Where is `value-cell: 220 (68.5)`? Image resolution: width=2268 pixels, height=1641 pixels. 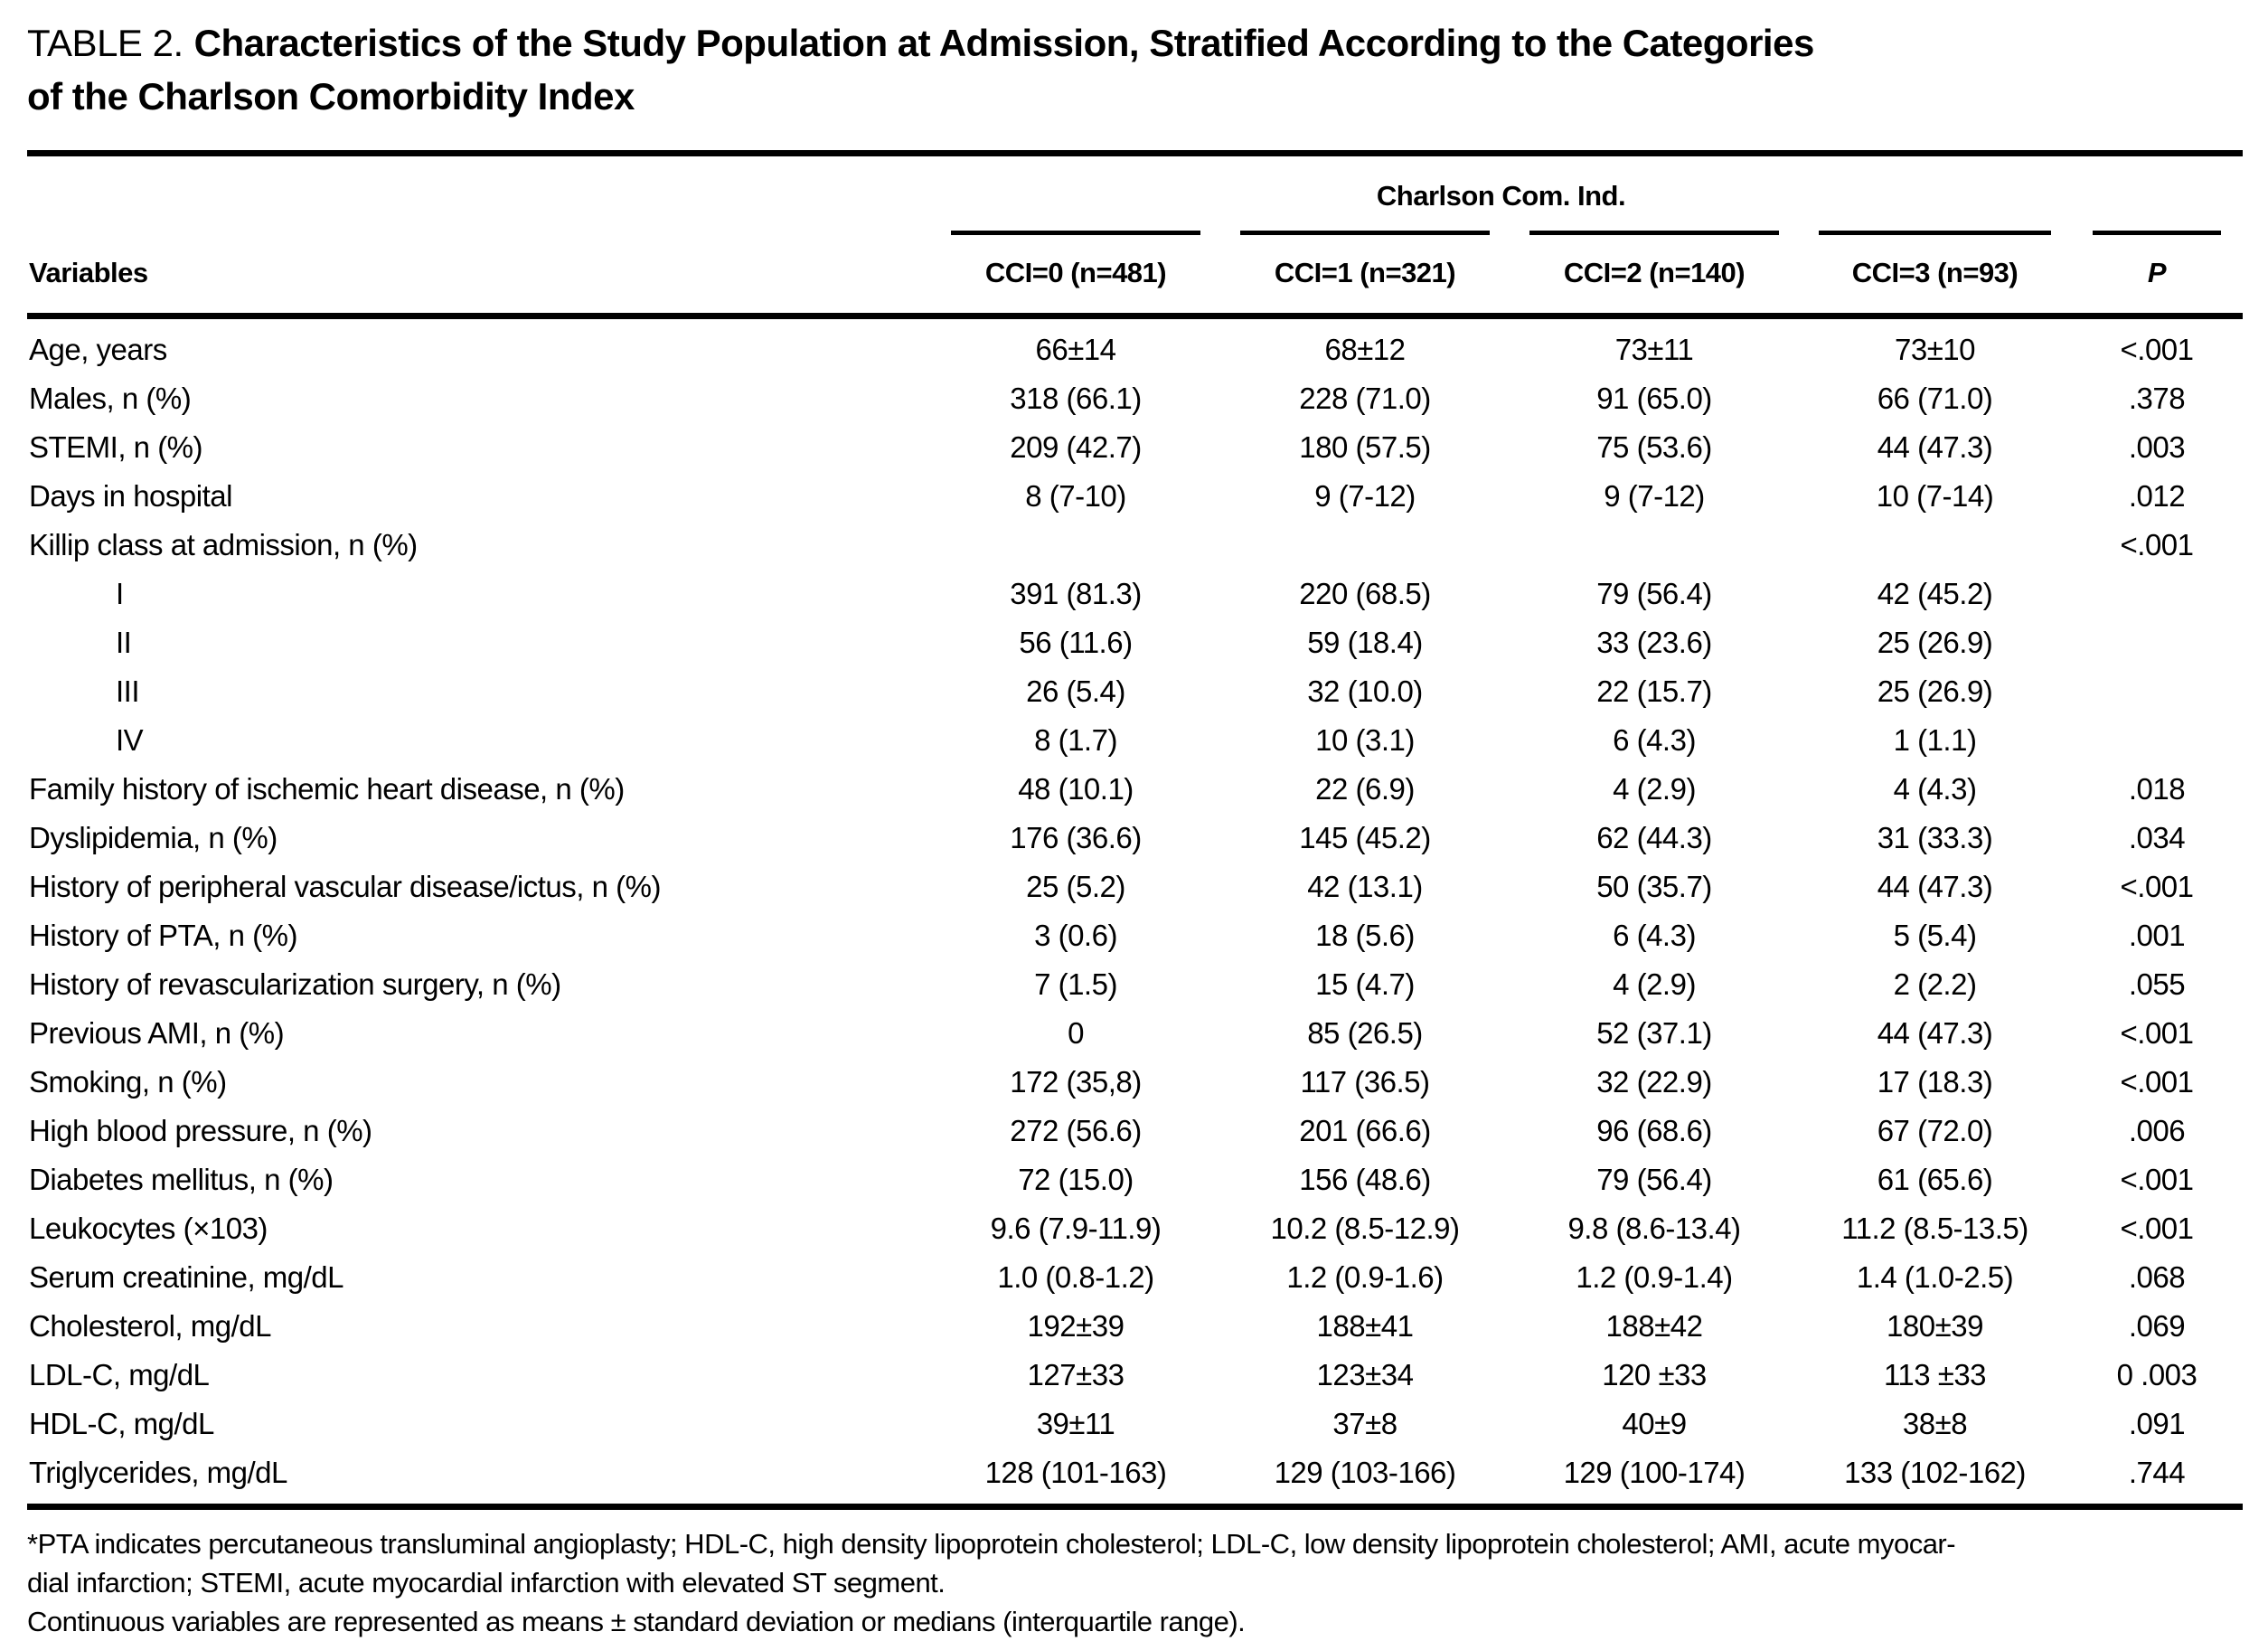
value-cell: 220 (68.5) is located at coordinates (1365, 593).